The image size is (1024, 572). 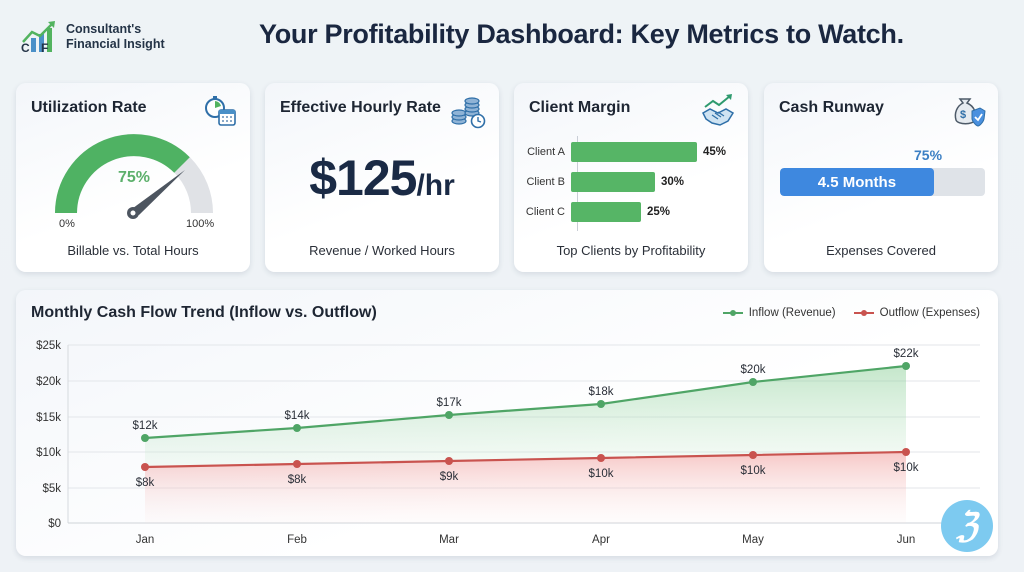 I want to click on gauge-max-label: 100%, so click(x=200, y=224).